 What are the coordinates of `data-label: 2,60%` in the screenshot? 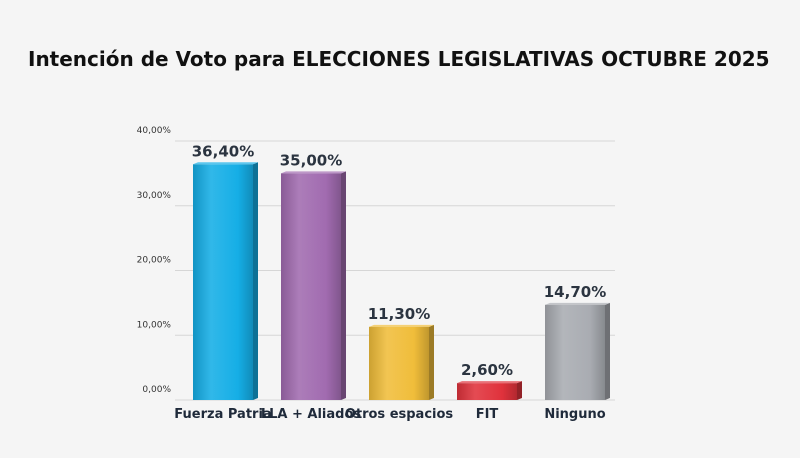 It's located at (487, 370).